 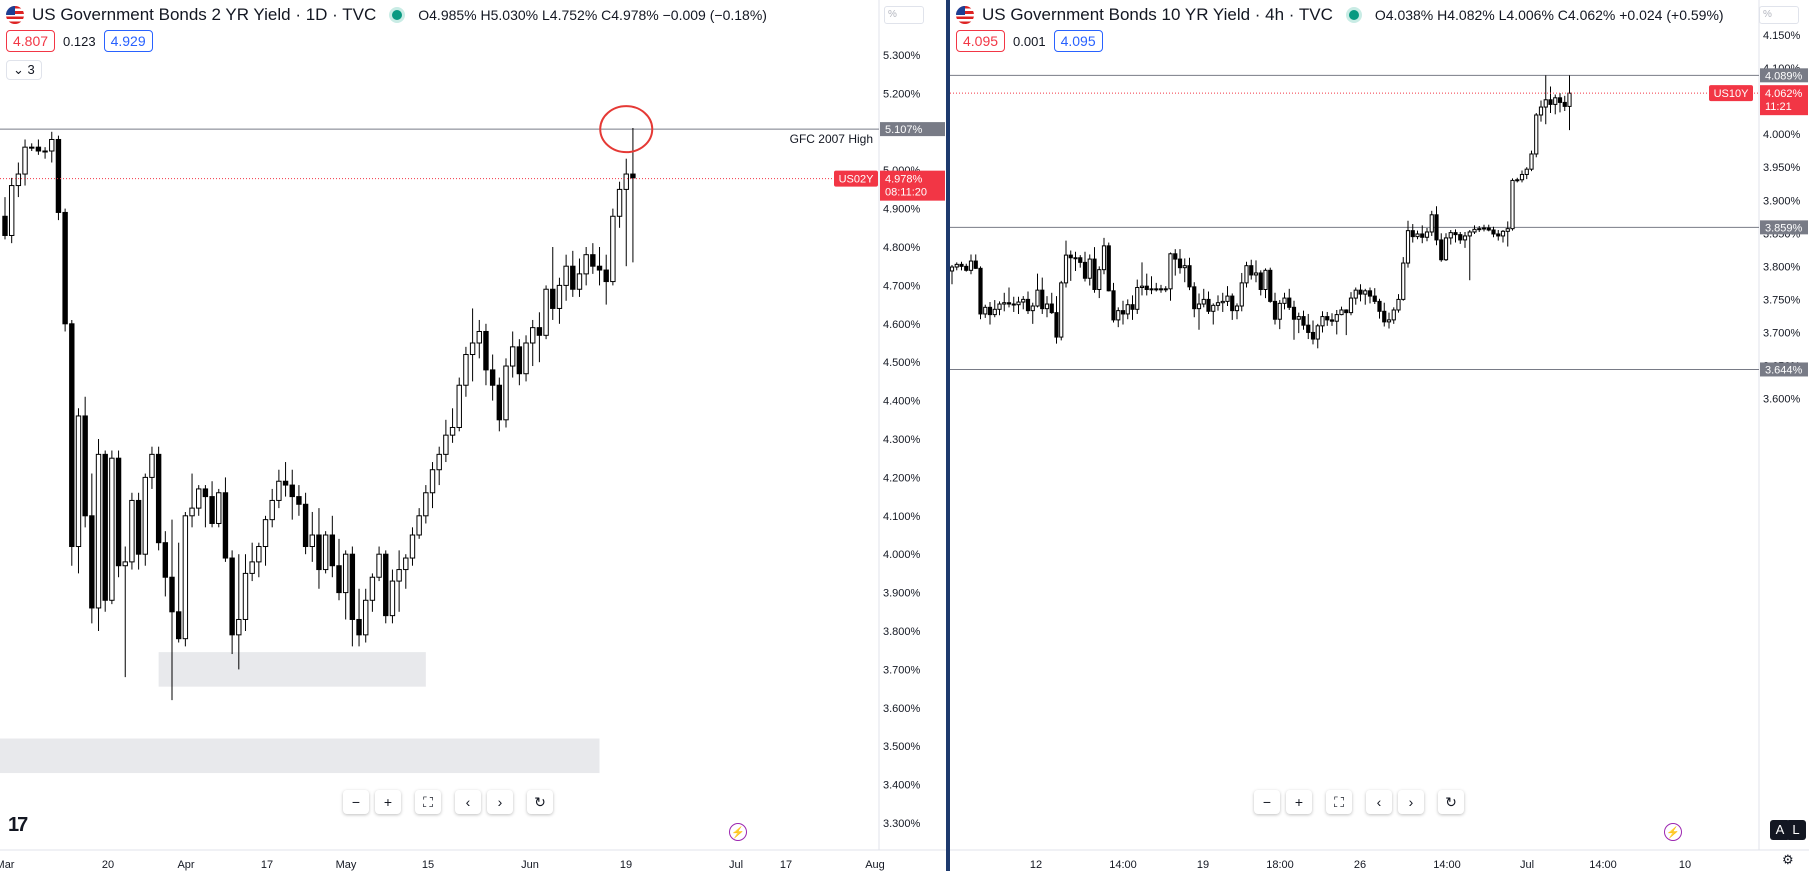 I want to click on spread-value: 0.001, so click(x=1029, y=41).